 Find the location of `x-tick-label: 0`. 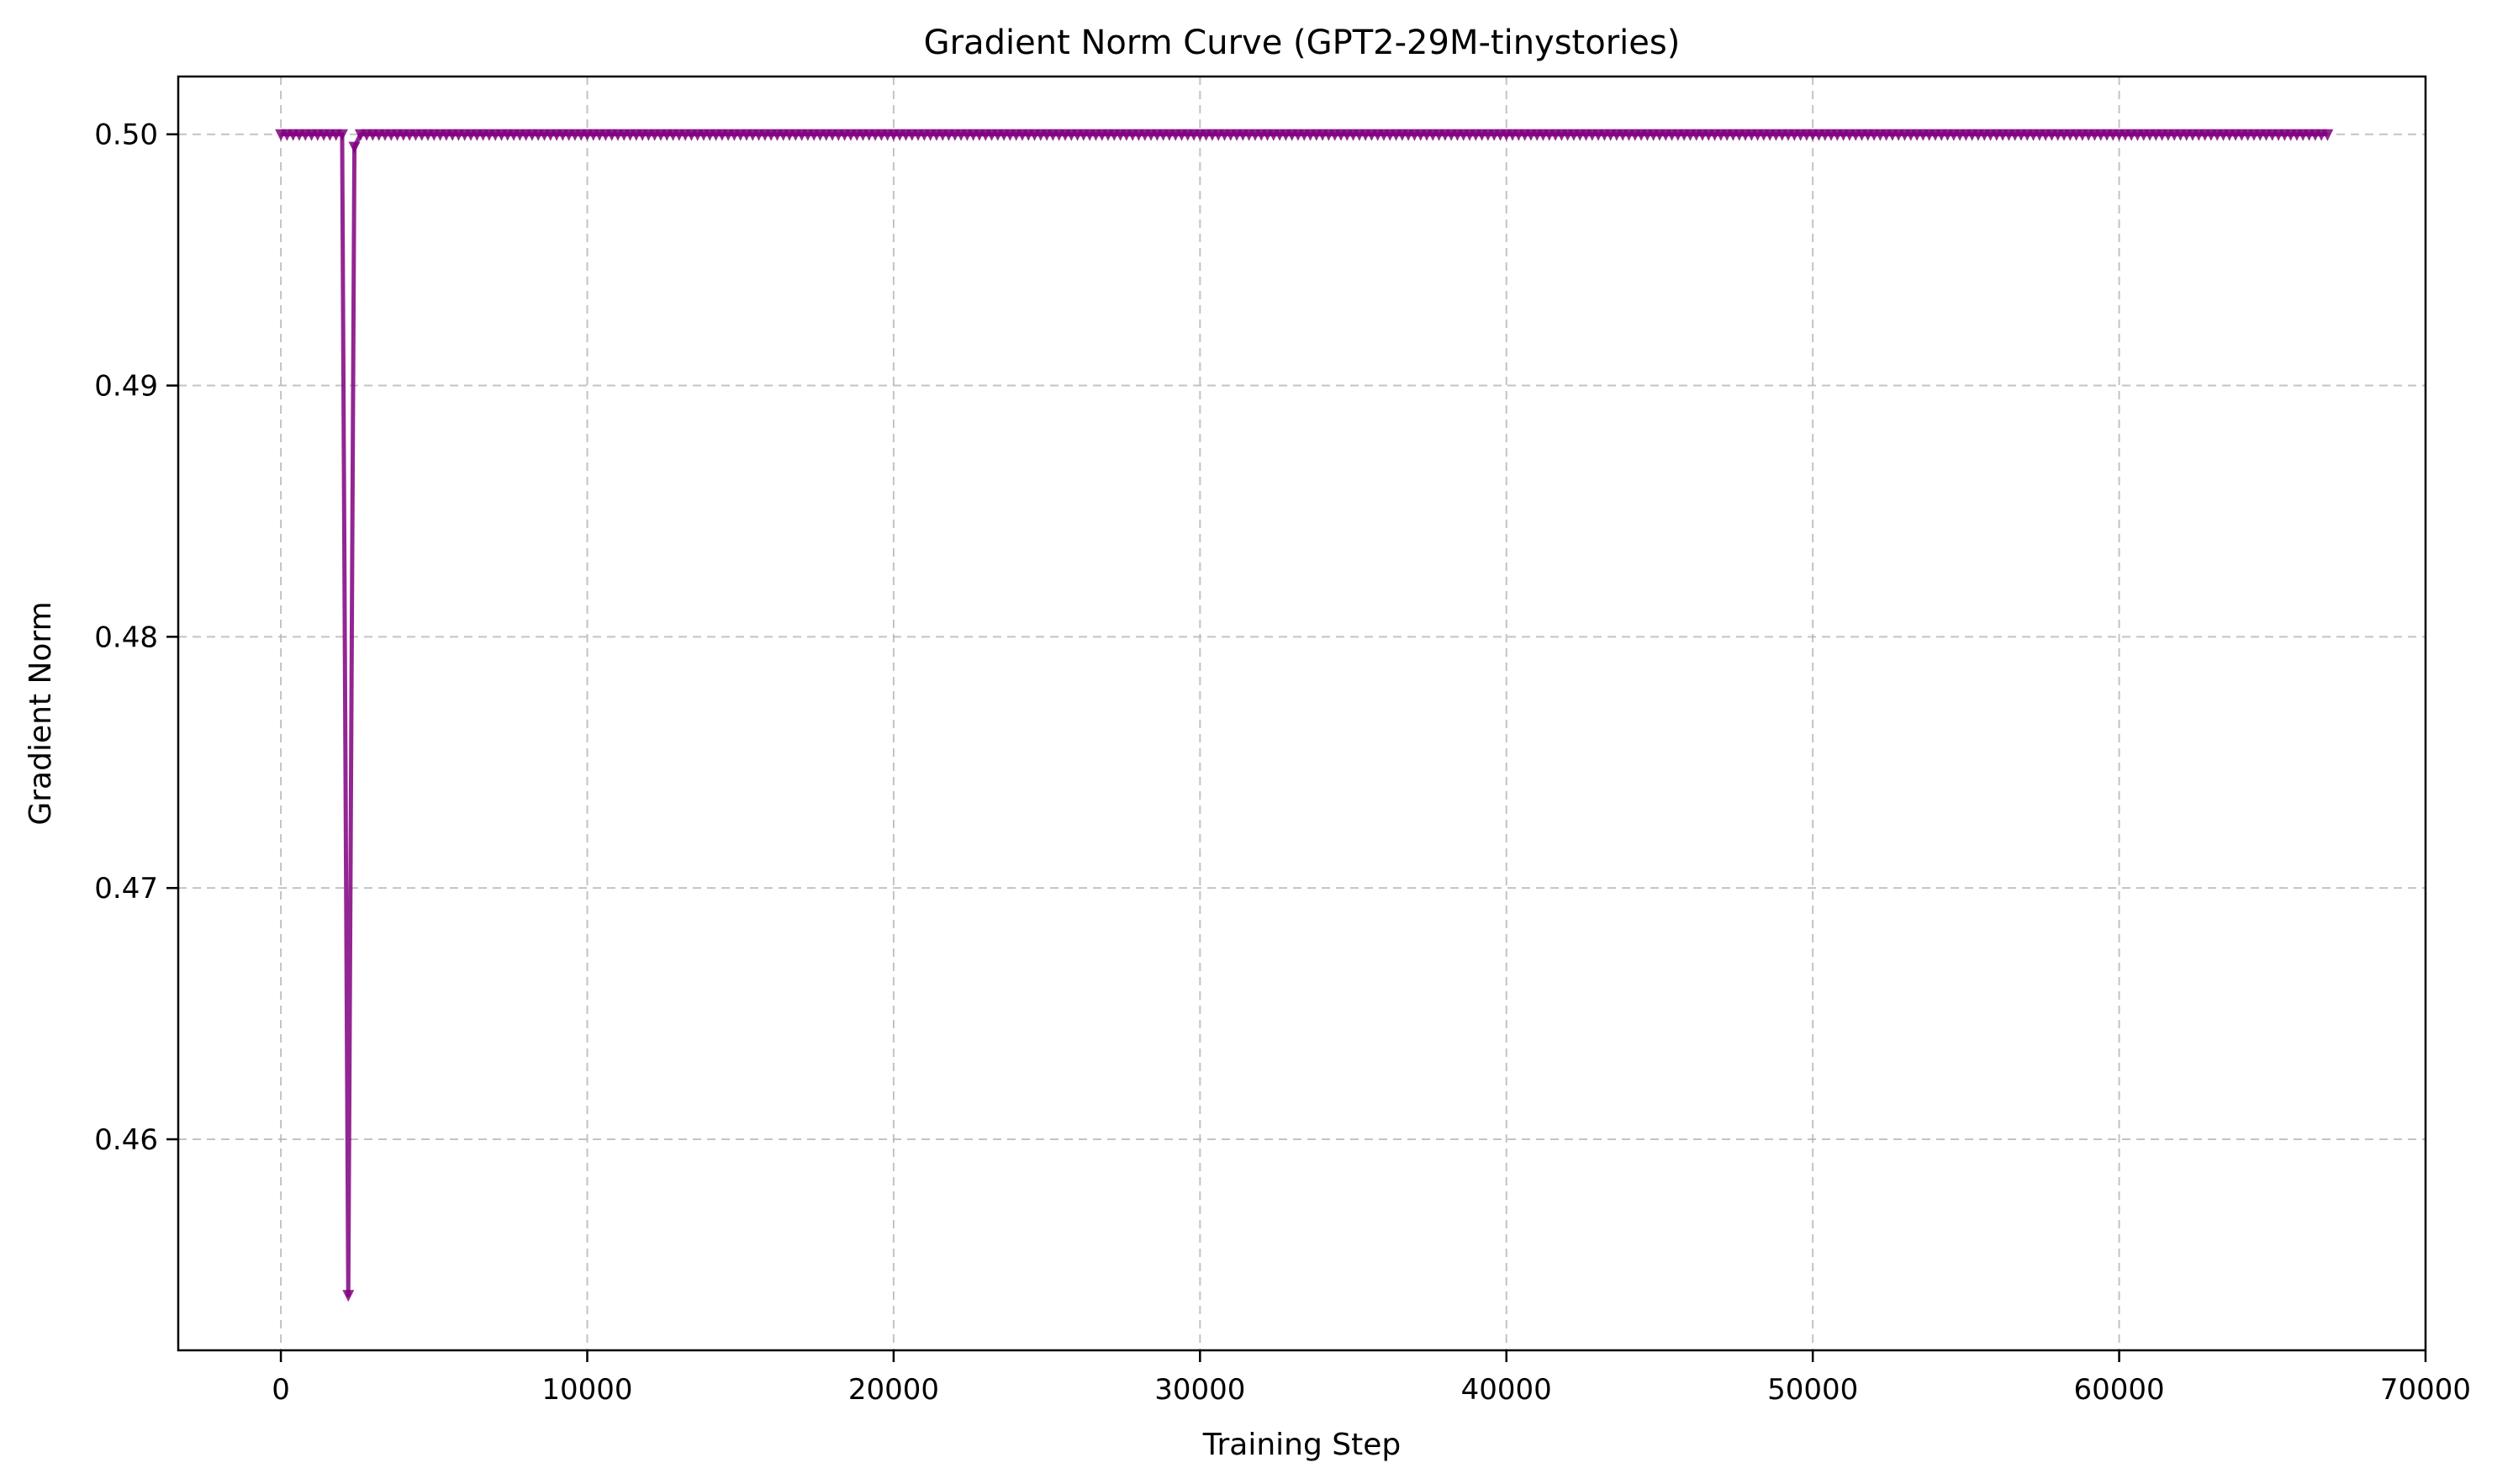

x-tick-label: 0 is located at coordinates (281, 1390).